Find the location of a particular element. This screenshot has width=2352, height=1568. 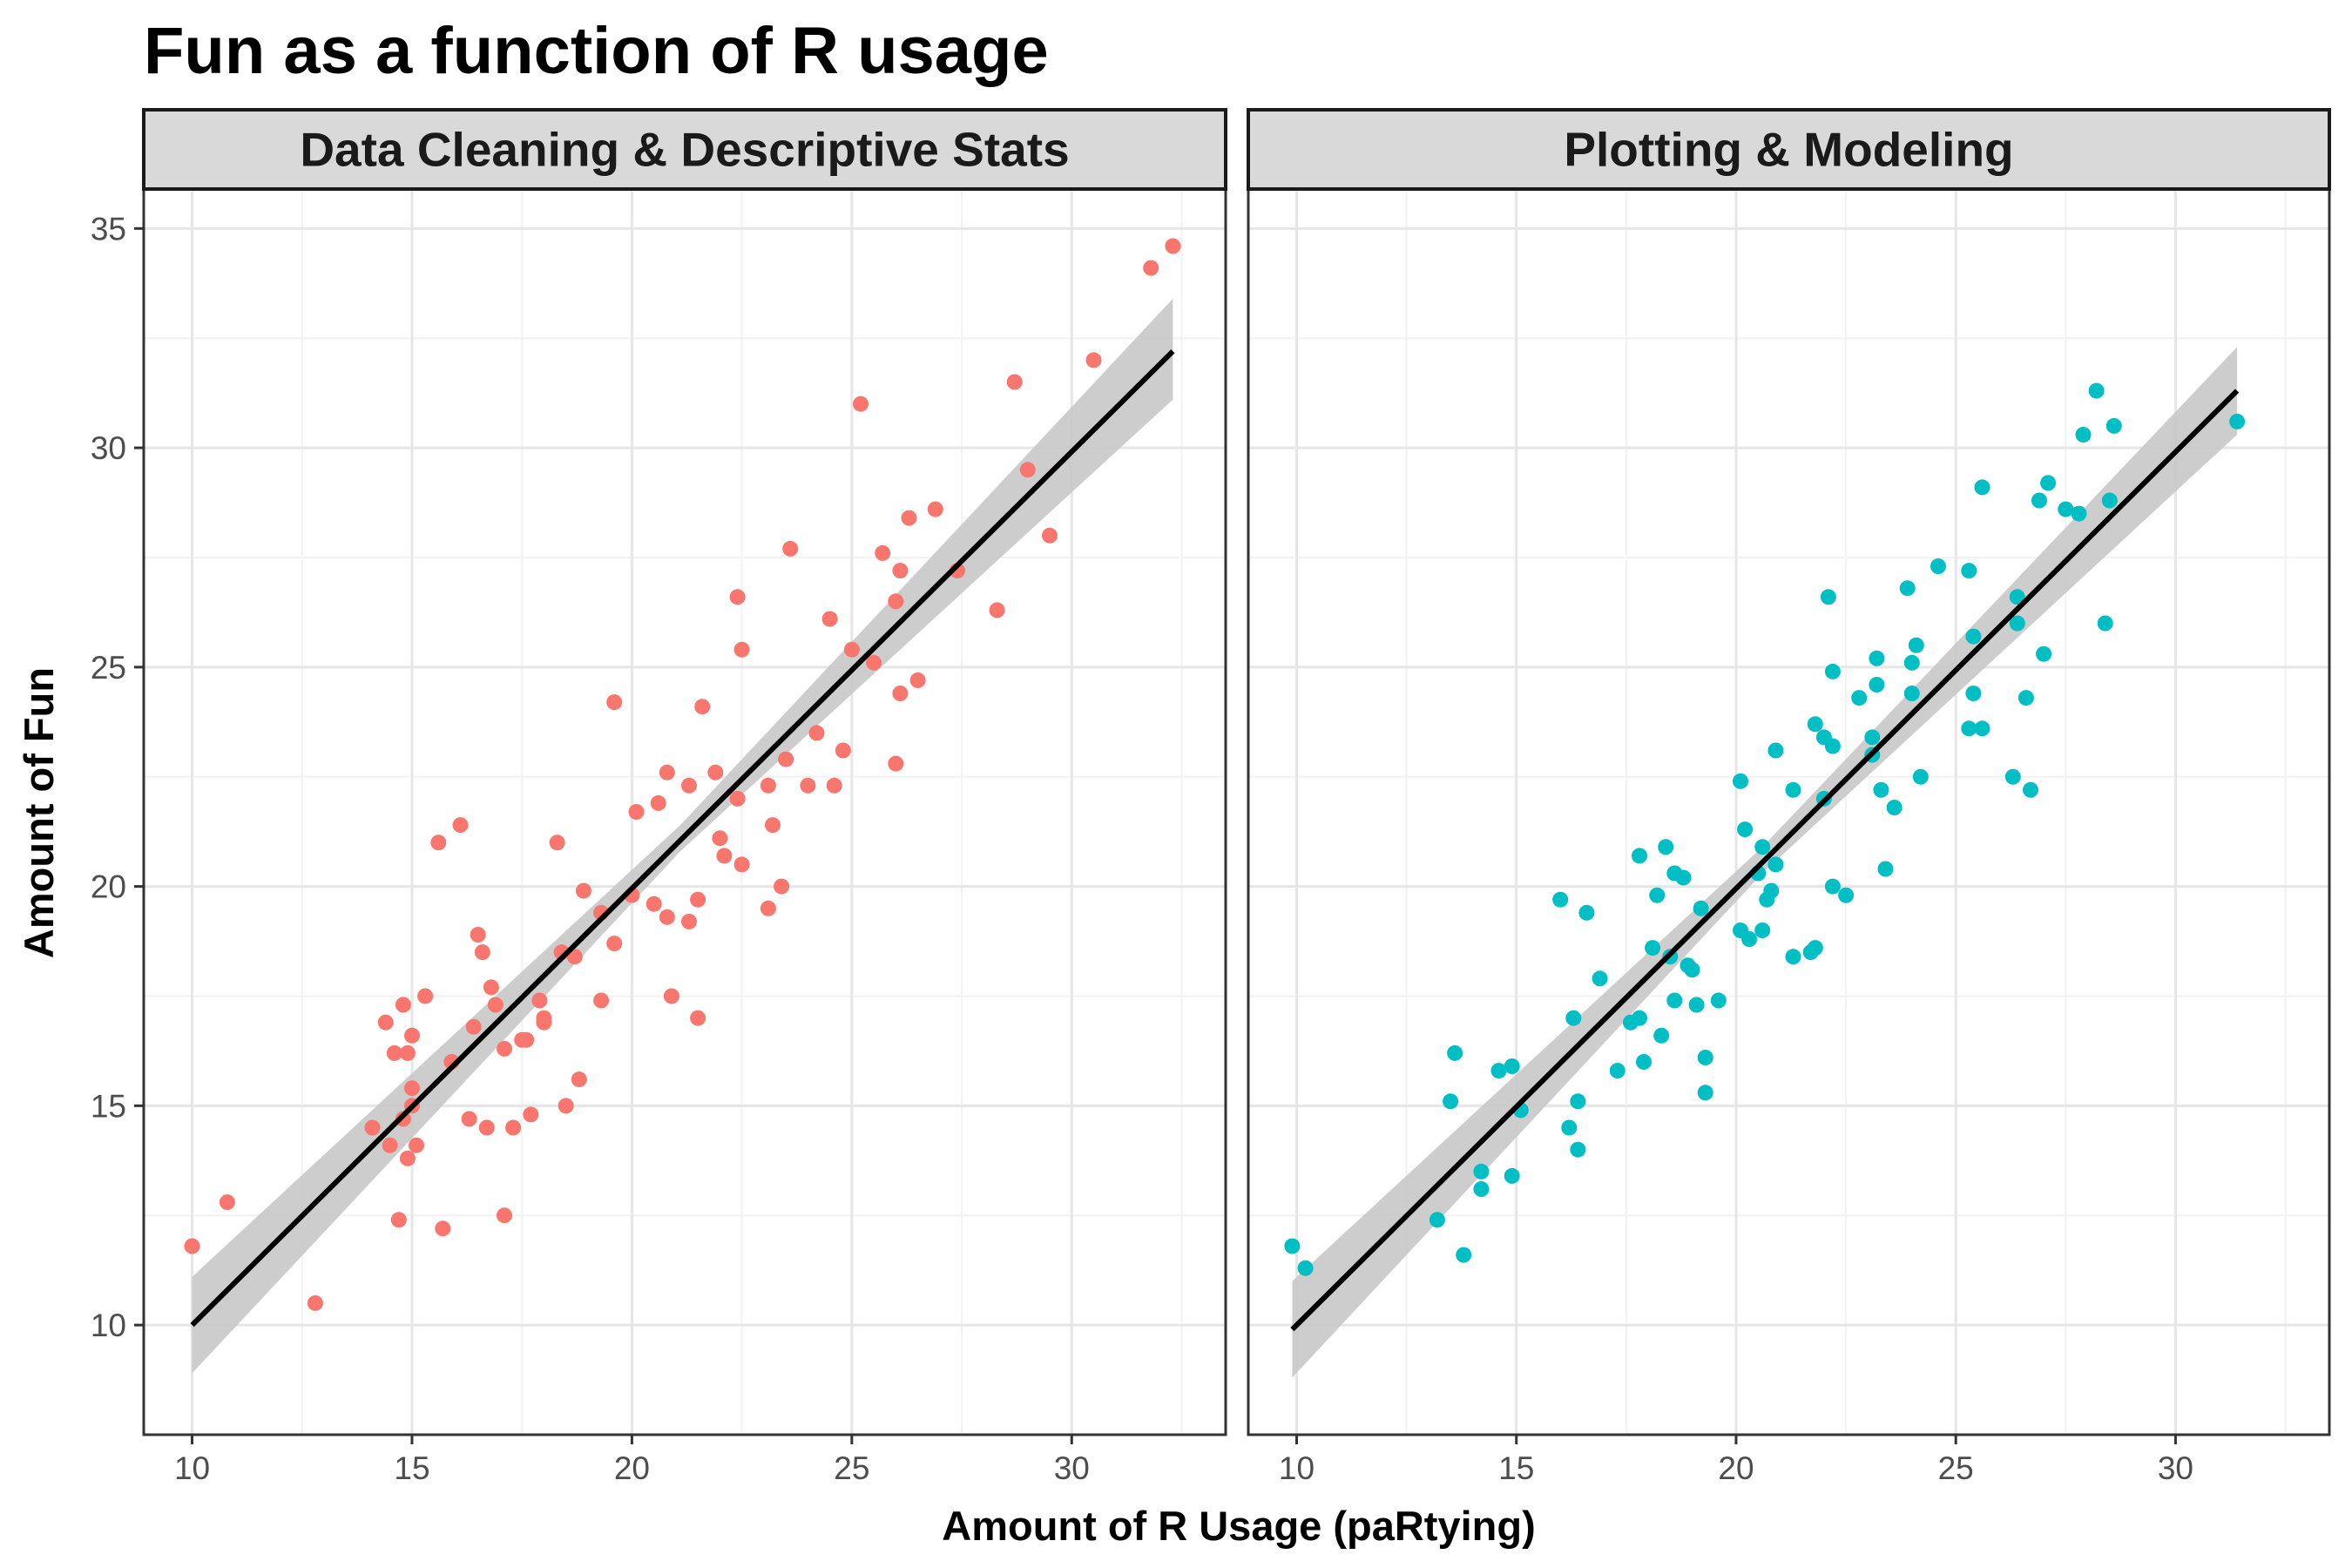

y-tick-label: 25 is located at coordinates (109, 668).